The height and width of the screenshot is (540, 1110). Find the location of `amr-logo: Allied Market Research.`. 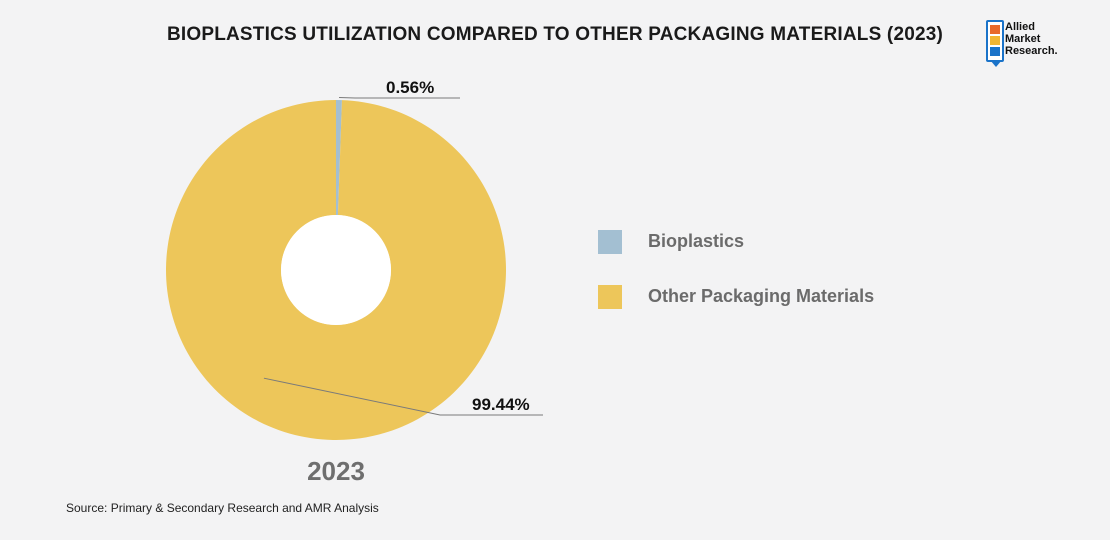

amr-logo: Allied Market Research. is located at coordinates (1031, 44).